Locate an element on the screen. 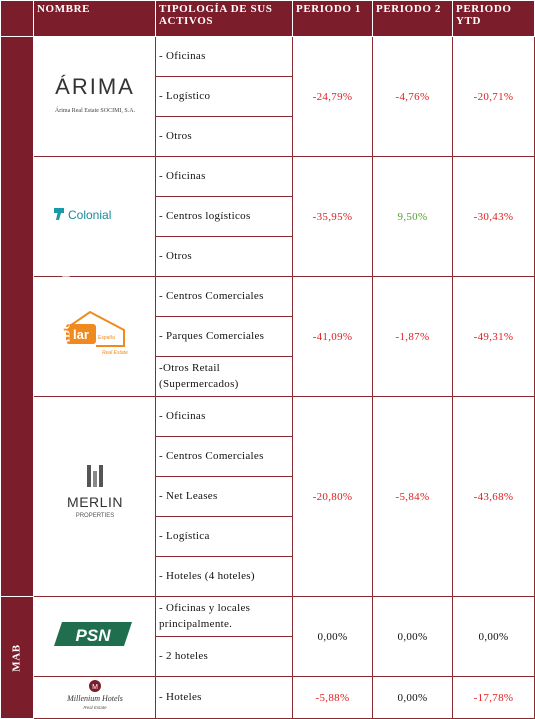  table-row: - Logística is located at coordinates (268, 536).